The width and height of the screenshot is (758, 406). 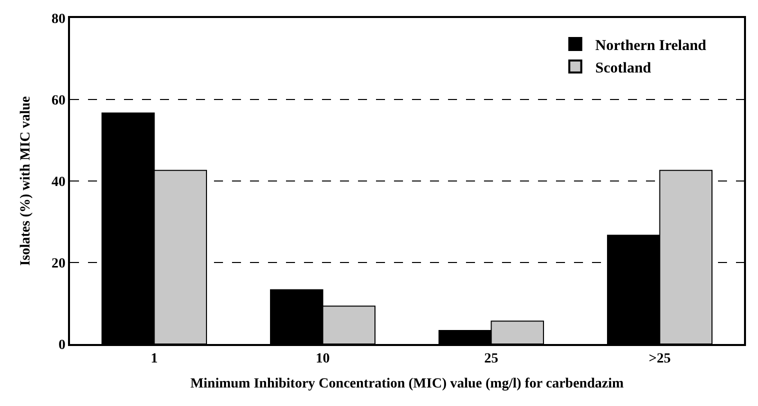 What do you see at coordinates (58, 264) in the screenshot?
I see `y-tick-label: 20` at bounding box center [58, 264].